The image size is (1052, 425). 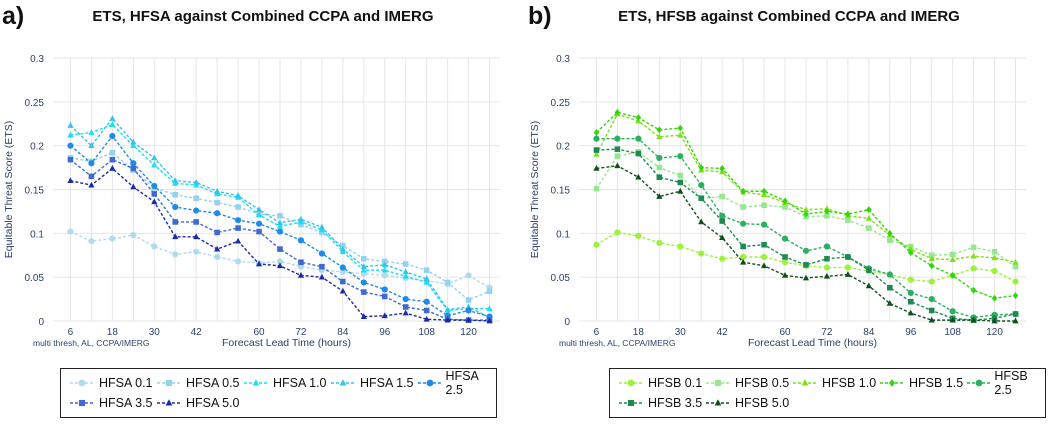 What do you see at coordinates (834, 383) in the screenshot?
I see `legend-entry: HFSB 1.0` at bounding box center [834, 383].